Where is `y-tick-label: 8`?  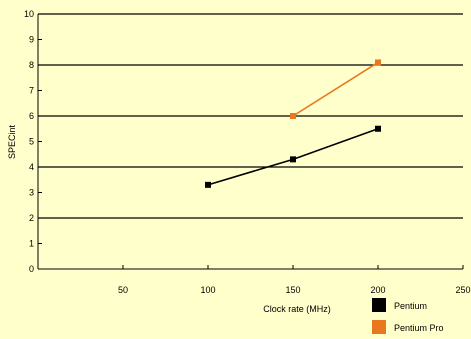 y-tick-label: 8 is located at coordinates (31, 65).